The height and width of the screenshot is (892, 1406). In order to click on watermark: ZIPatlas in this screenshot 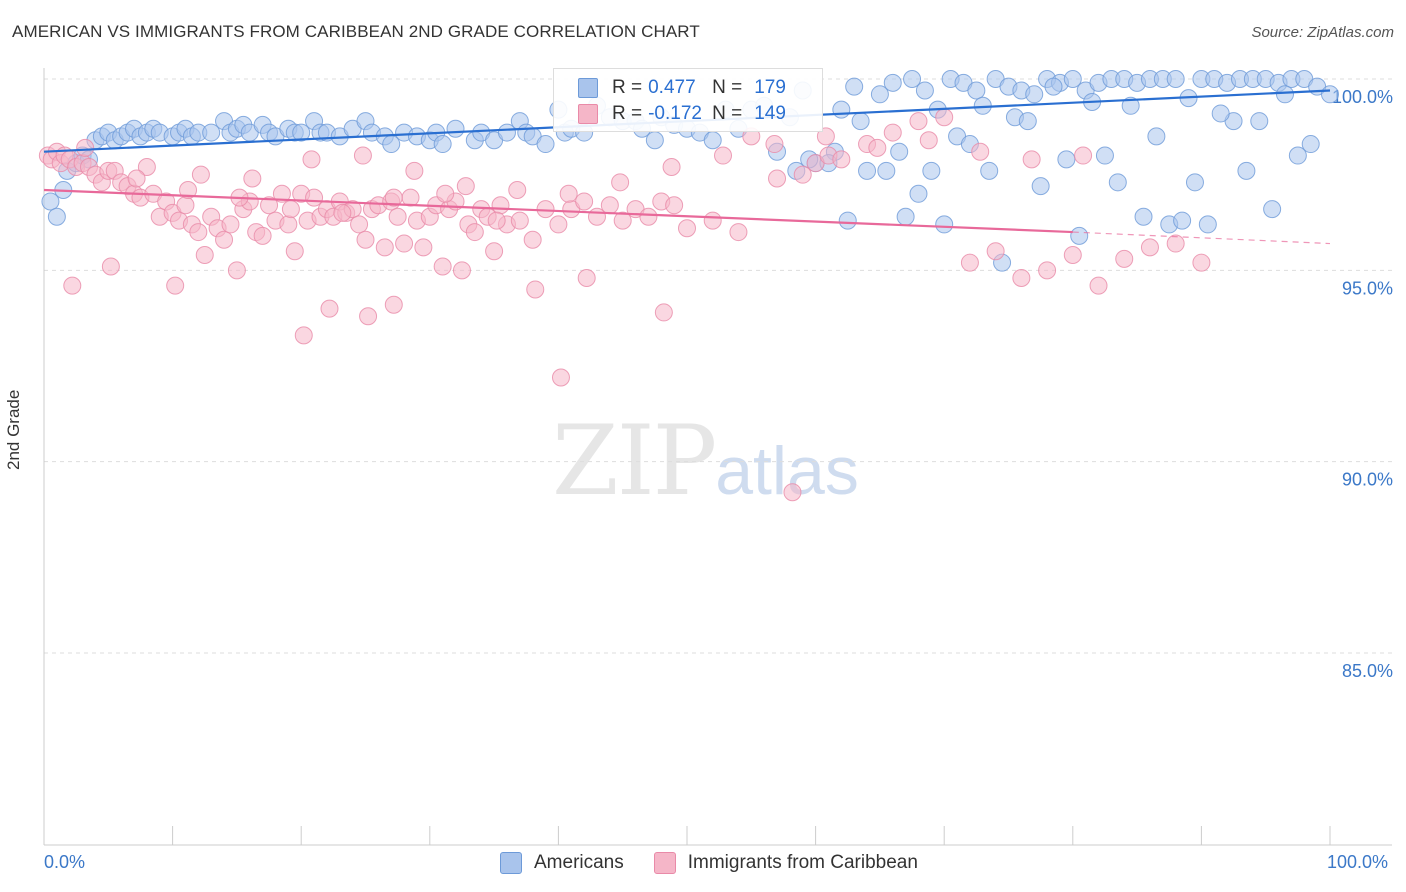, I will do `click(705, 461)`.